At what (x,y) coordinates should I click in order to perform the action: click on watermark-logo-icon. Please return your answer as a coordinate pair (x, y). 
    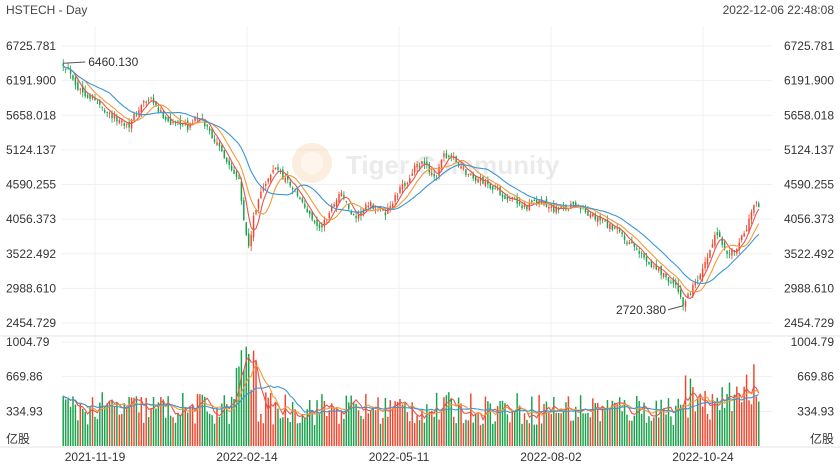
    Looking at the image, I should click on (312, 163).